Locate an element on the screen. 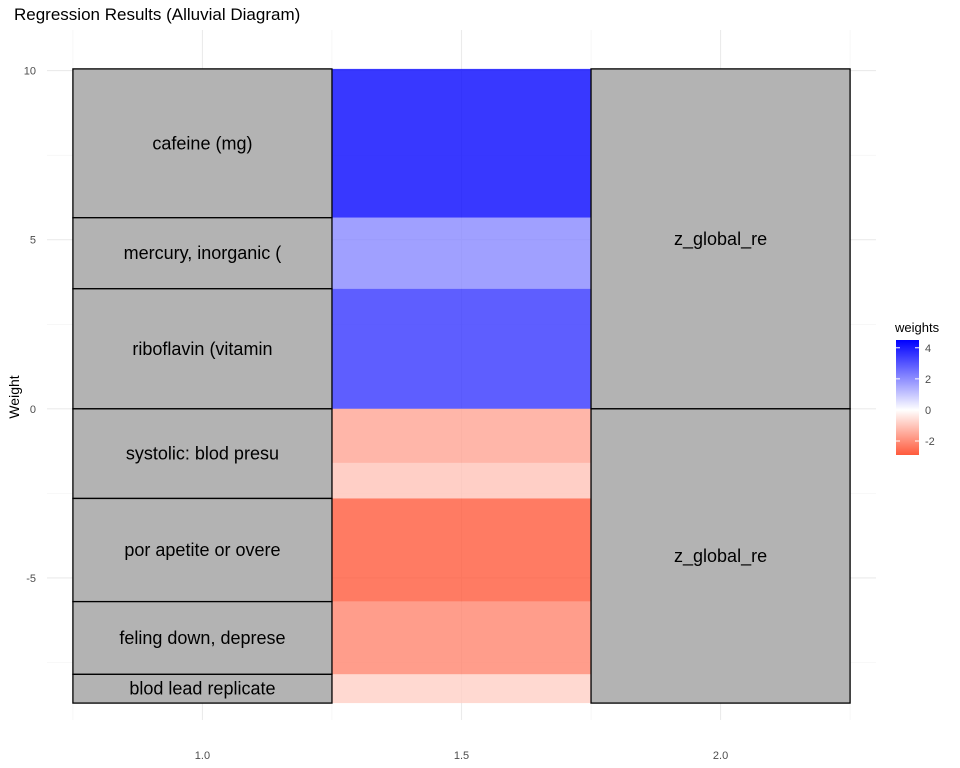  y-axis-label: Weight is located at coordinates (14, 396).